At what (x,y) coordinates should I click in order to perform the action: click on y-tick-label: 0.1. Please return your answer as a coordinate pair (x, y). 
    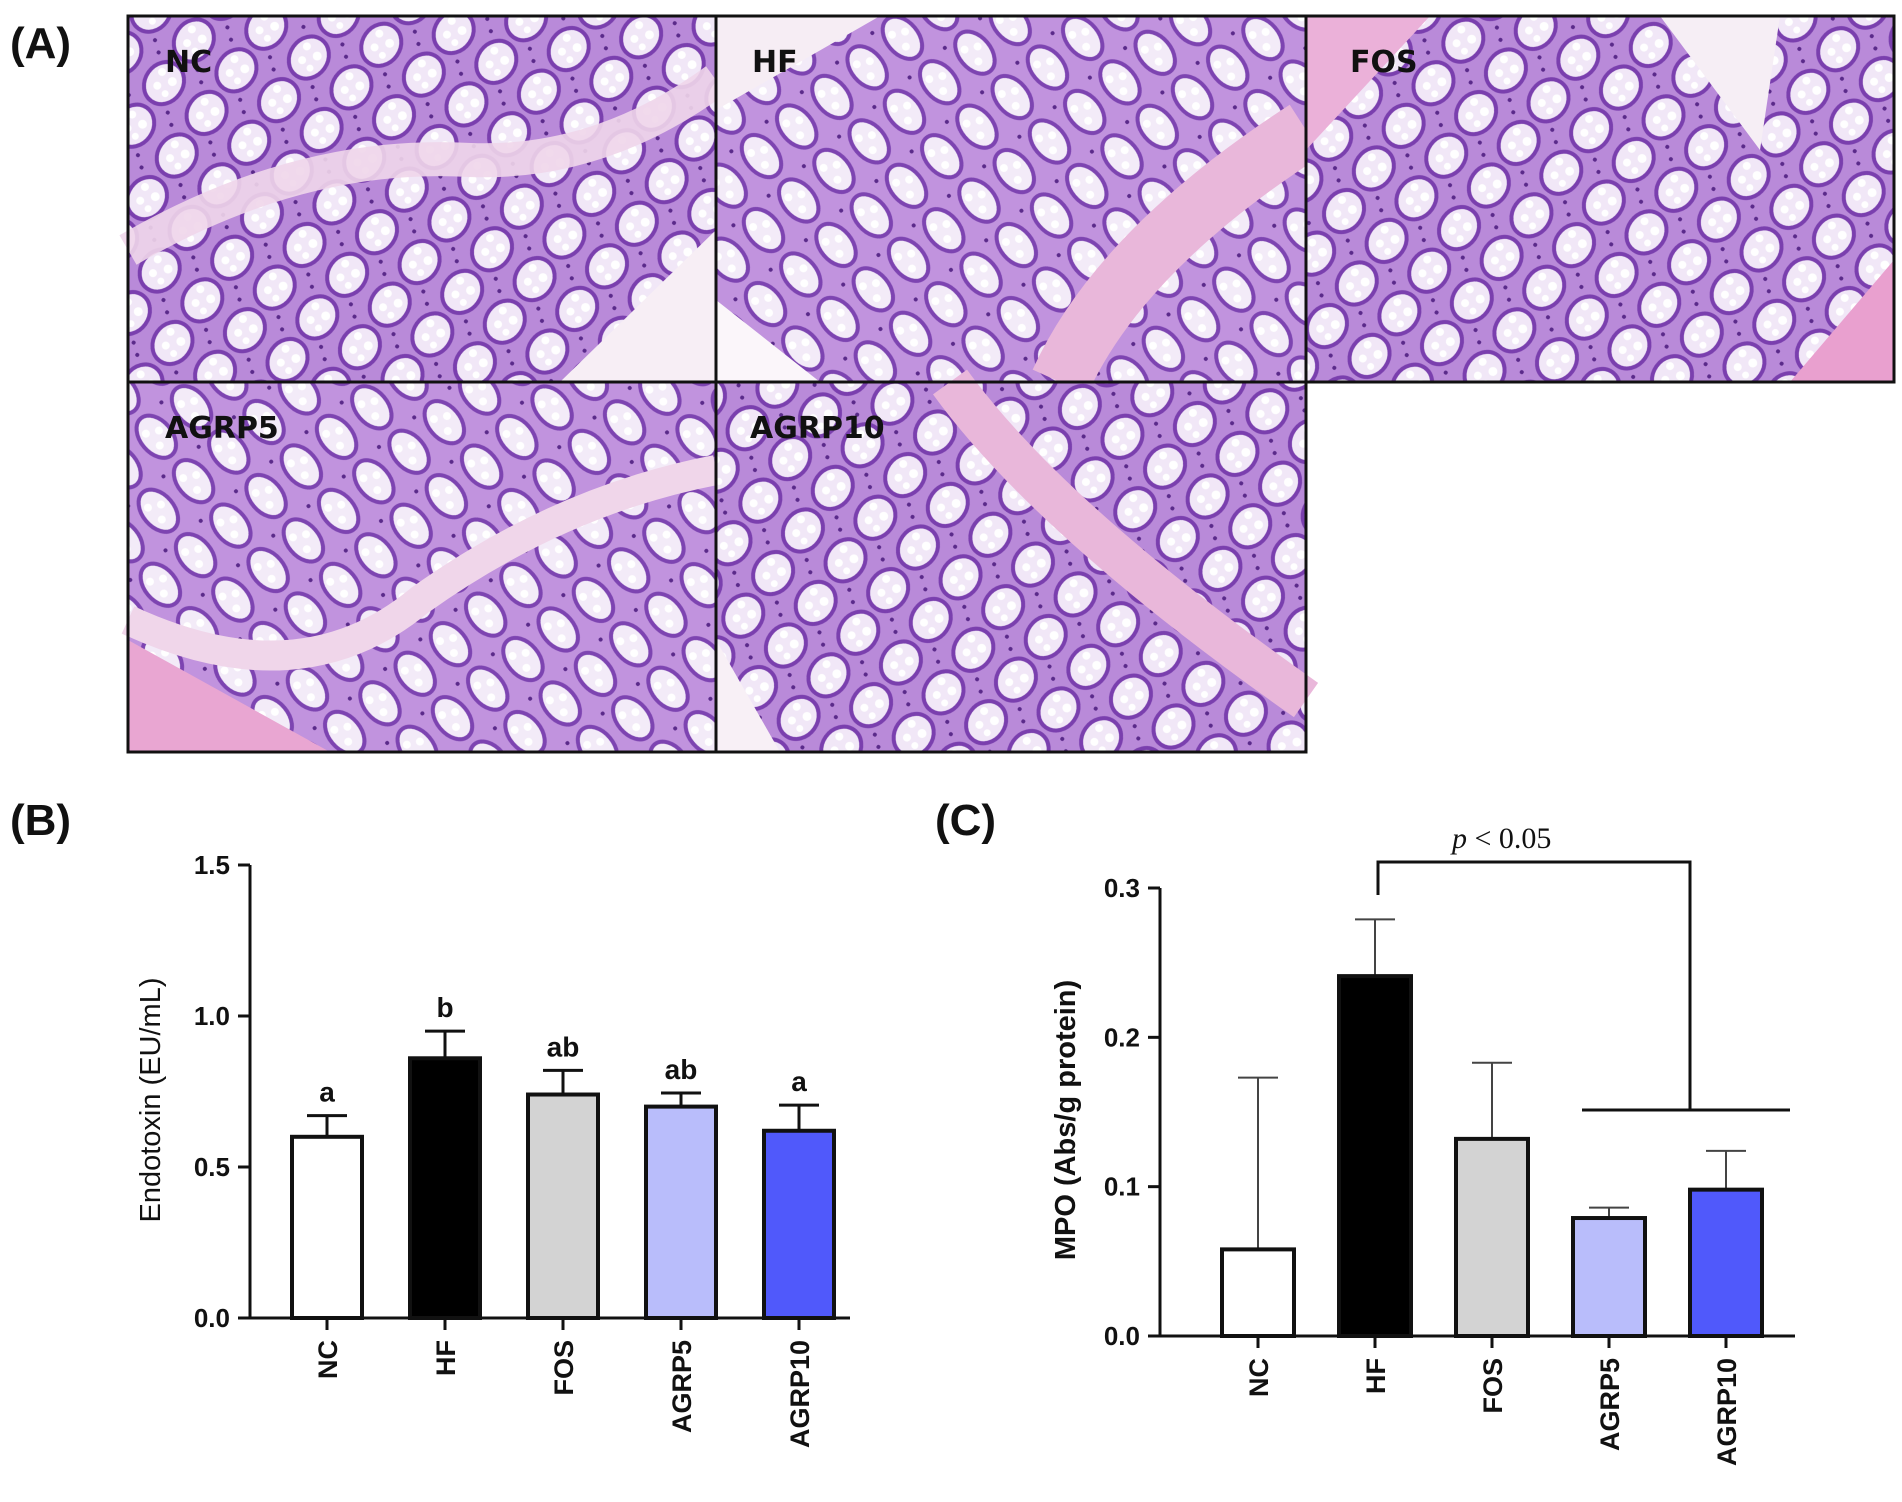
    Looking at the image, I should click on (1122, 1187).